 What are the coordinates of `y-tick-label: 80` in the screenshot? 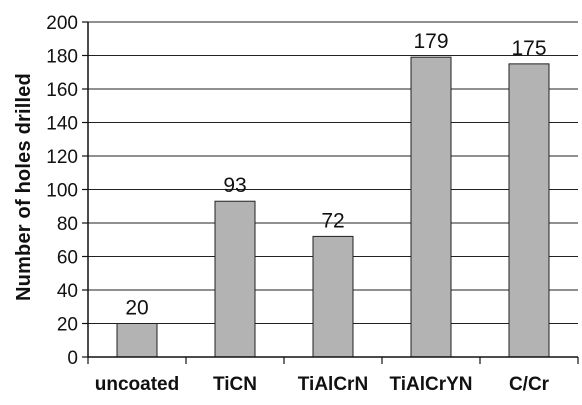 It's located at (67, 224).